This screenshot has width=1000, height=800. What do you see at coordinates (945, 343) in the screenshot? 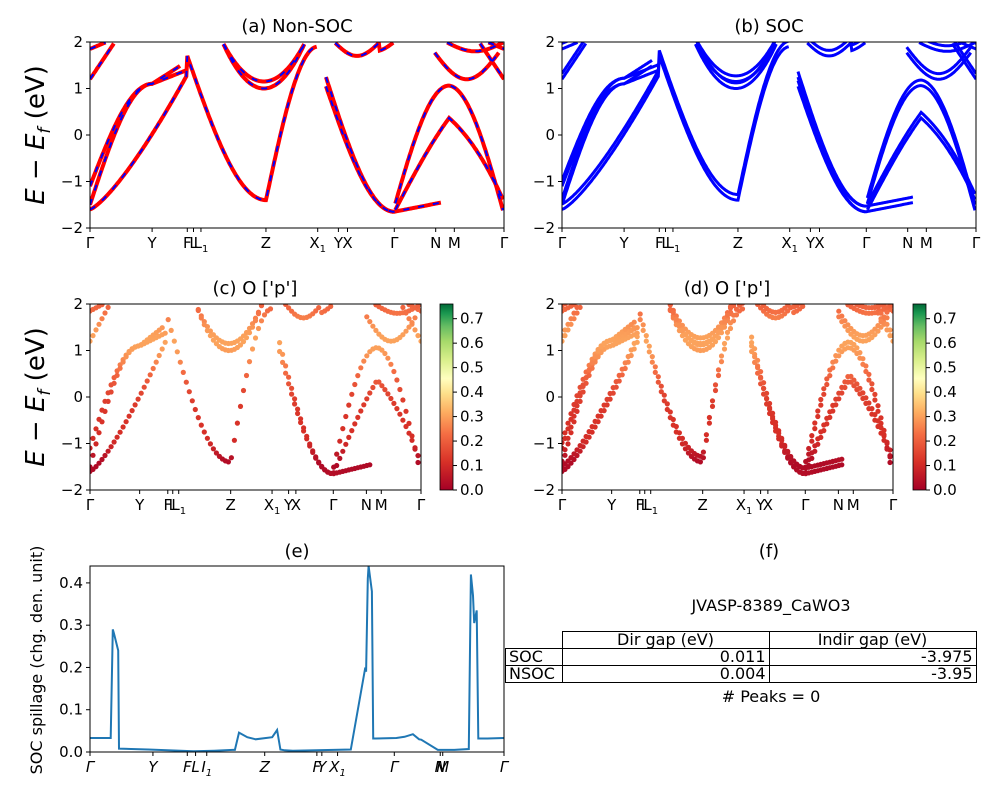
I see `colorbar-tick-label: 0.6` at bounding box center [945, 343].